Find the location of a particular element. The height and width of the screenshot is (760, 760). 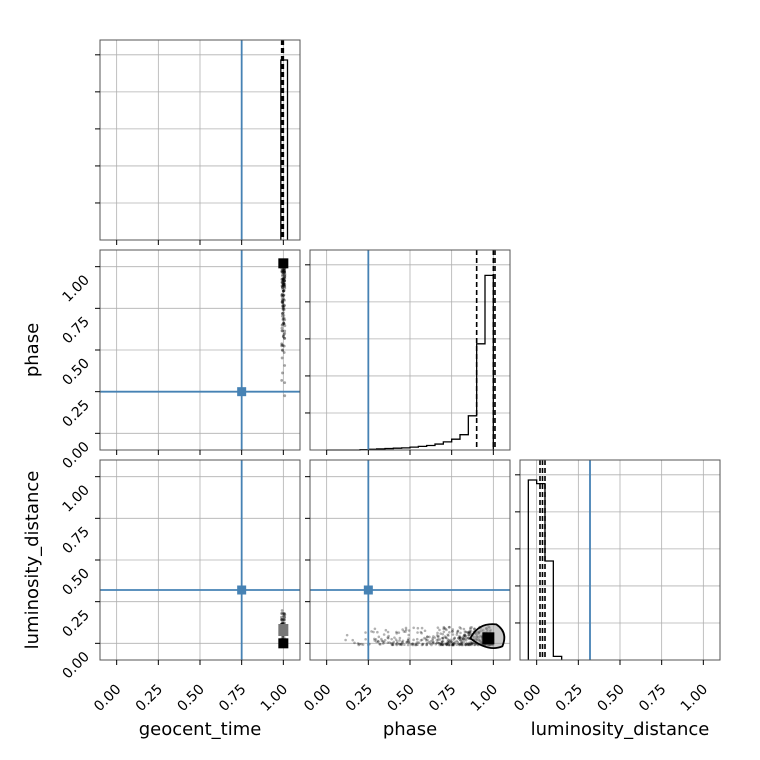

histogram-geocent_time is located at coordinates (284, 149).